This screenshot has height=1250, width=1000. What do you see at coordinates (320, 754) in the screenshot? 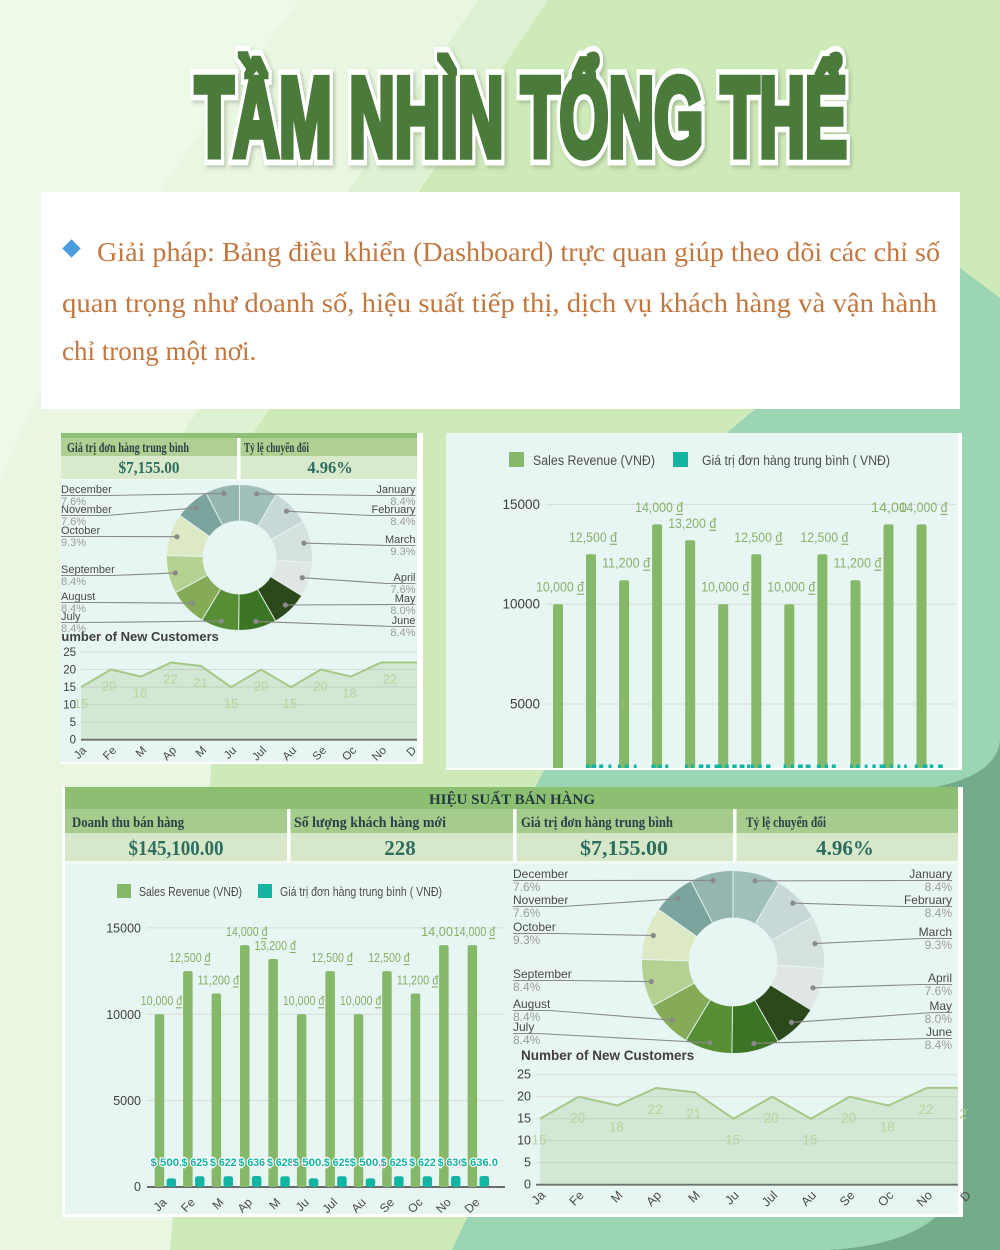
I see `svg-text: Se` at bounding box center [320, 754].